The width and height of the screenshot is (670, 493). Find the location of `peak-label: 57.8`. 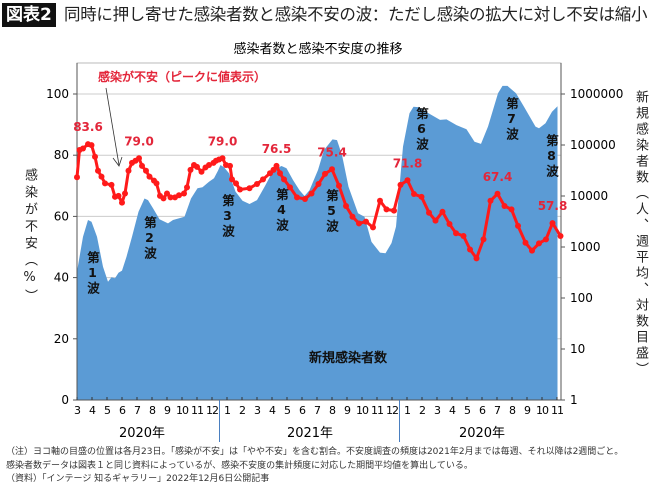

peak-label: 57.8 is located at coordinates (553, 206).